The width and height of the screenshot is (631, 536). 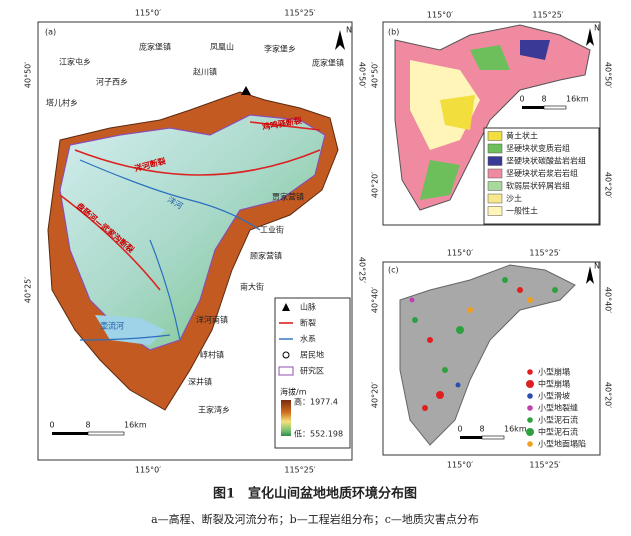 I want to click on elevation-bar, so click(x=286, y=418).